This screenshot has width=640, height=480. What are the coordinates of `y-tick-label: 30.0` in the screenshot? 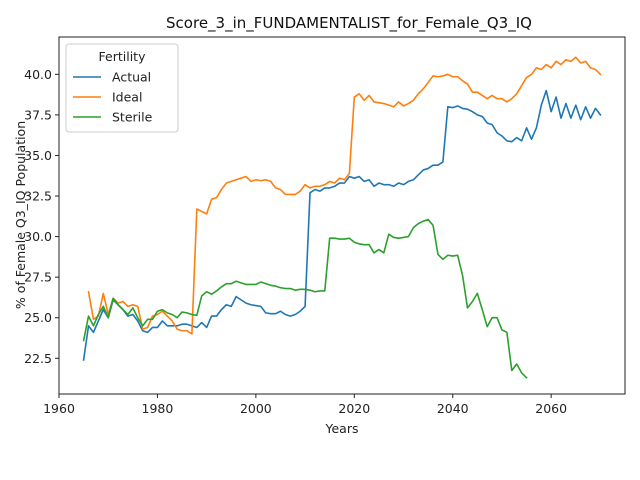 It's located at (38, 236).